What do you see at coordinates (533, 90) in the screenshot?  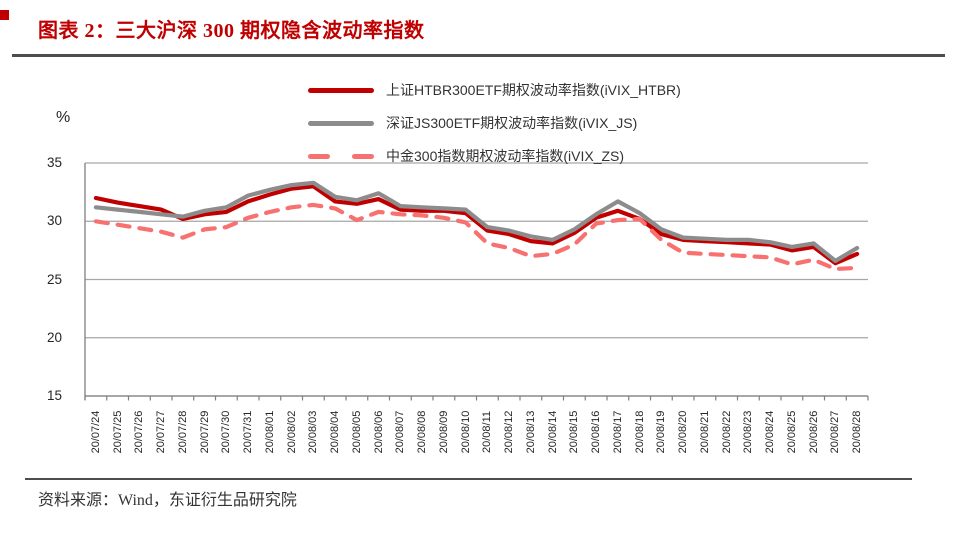 I see `legend-label: 上证HTBR300ETF期权波动率指数(iVIX_HTBR)` at bounding box center [533, 90].